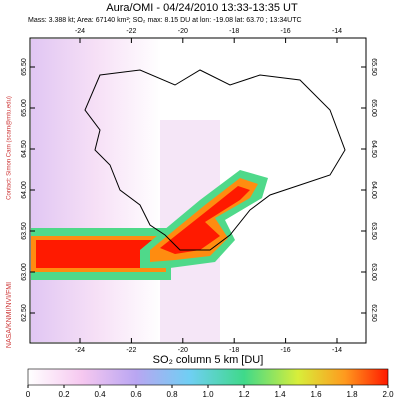  Describe the element at coordinates (100, 394) in the screenshot. I see `colorbar-tick-label: 0.4` at that location.